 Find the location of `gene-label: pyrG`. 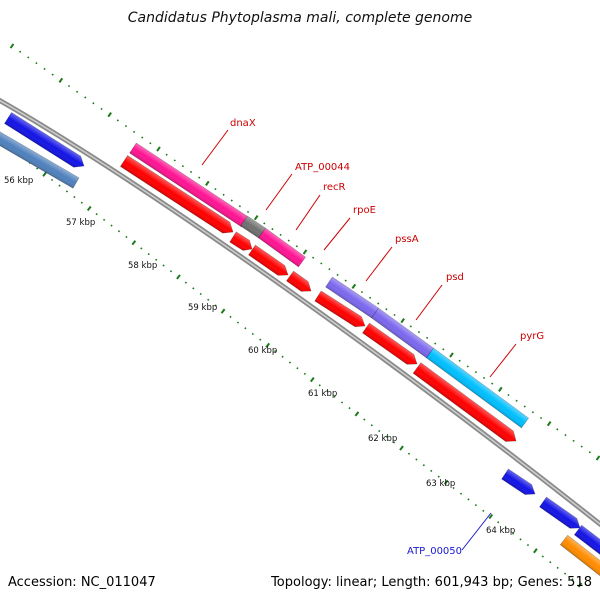

gene-label: pyrG is located at coordinates (532, 336).